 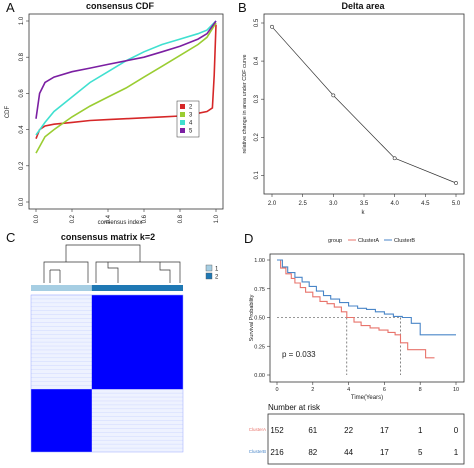 What do you see at coordinates (277, 452) in the screenshot?
I see `risk-count: 216` at bounding box center [277, 452].